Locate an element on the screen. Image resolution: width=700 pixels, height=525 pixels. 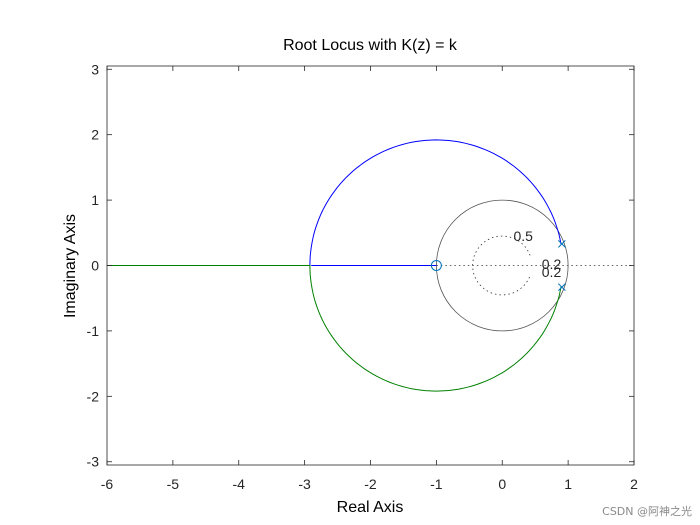
x-axis-label: Real Axis is located at coordinates (370, 507).